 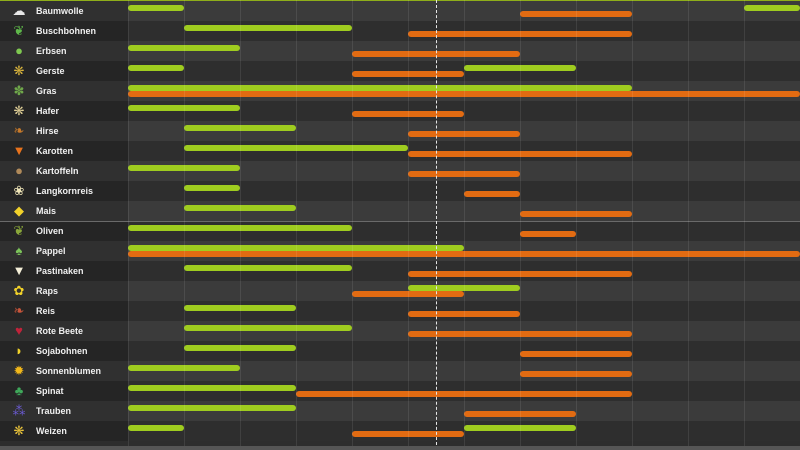 I want to click on crop-label-cell: ● Erbsen, so click(x=64, y=51).